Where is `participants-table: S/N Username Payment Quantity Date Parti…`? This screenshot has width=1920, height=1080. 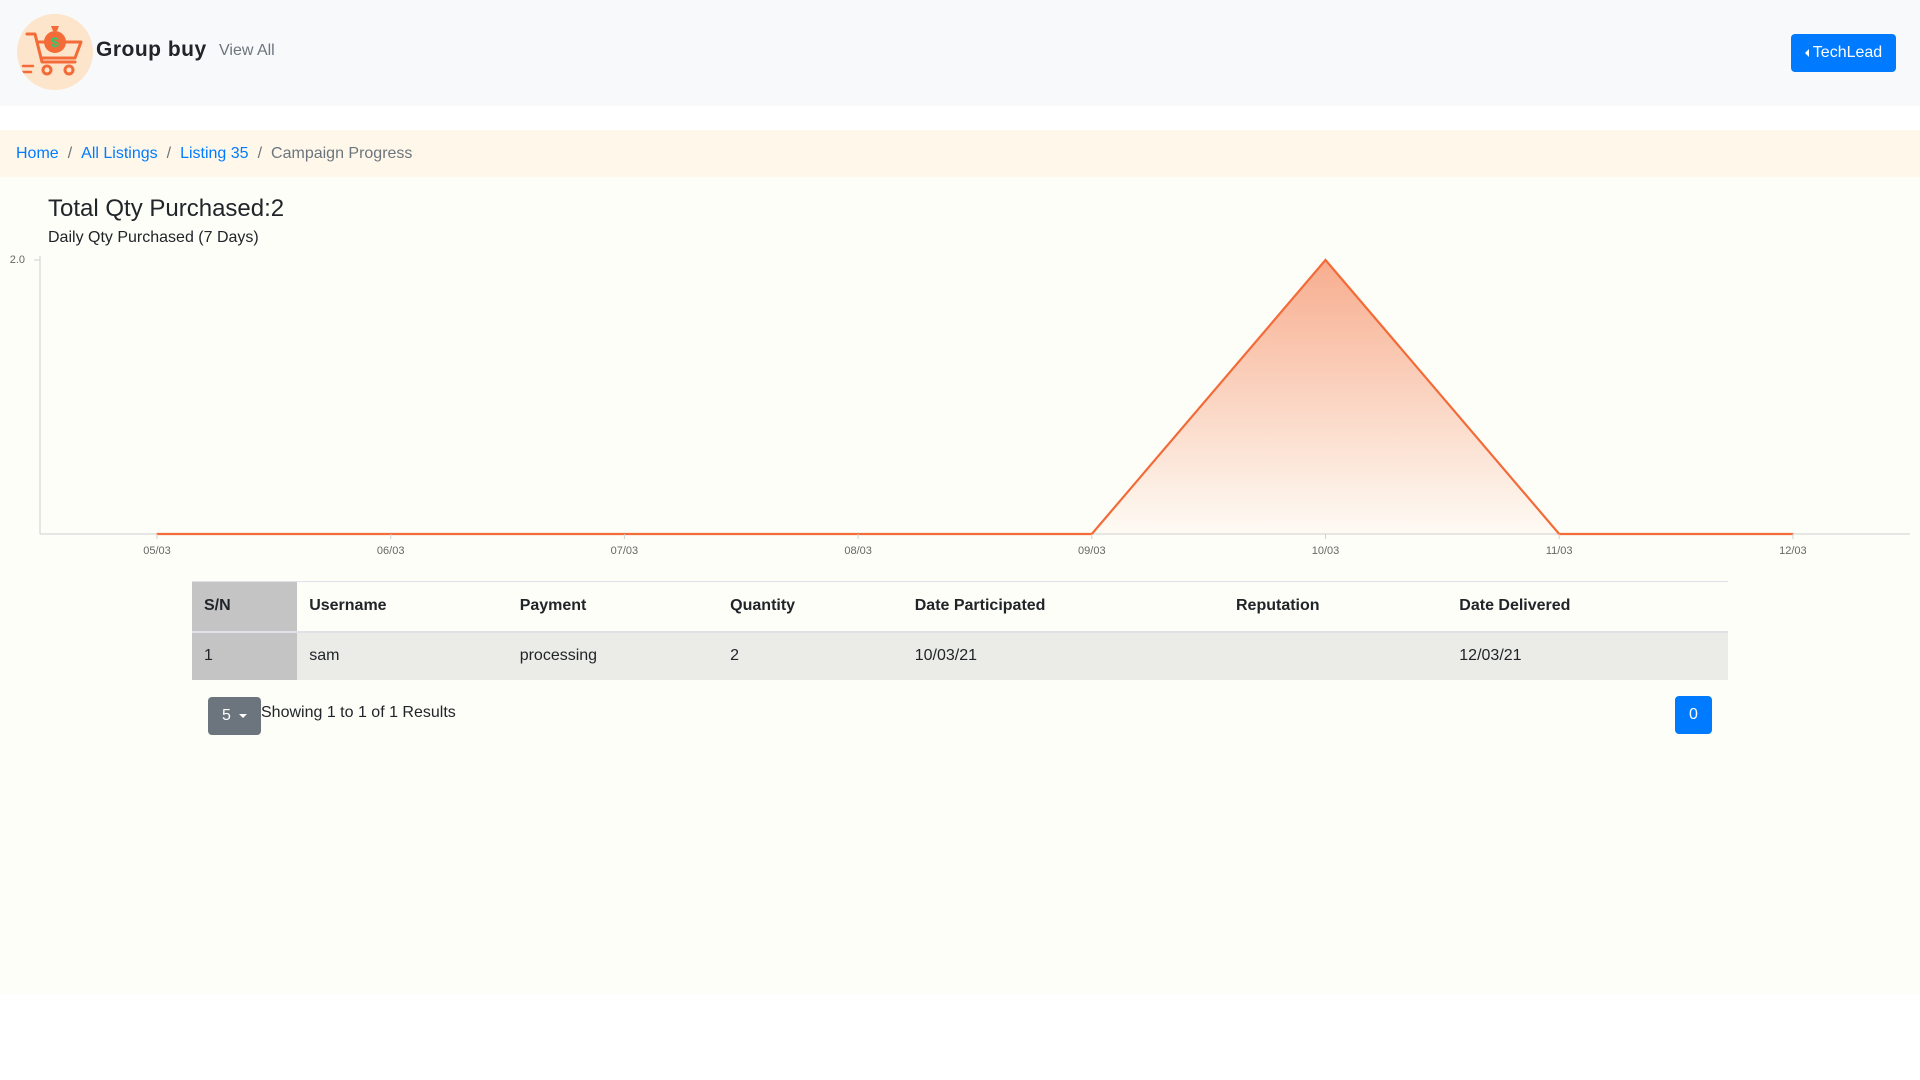 participants-table: S/N Username Payment Quantity Date Parti… is located at coordinates (960, 630).